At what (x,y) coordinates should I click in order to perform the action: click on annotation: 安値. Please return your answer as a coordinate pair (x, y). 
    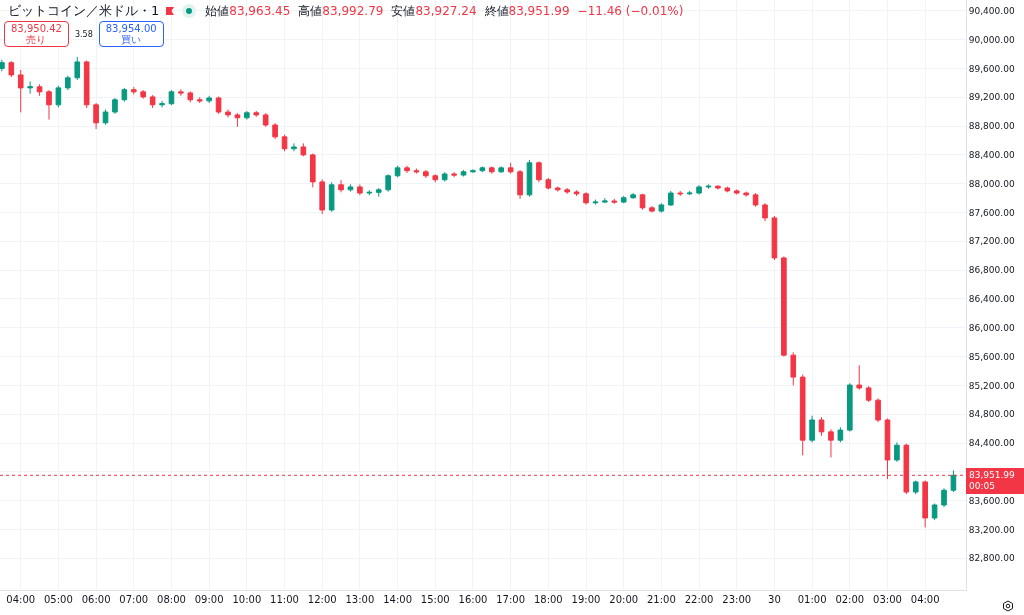
    Looking at the image, I should click on (403, 11).